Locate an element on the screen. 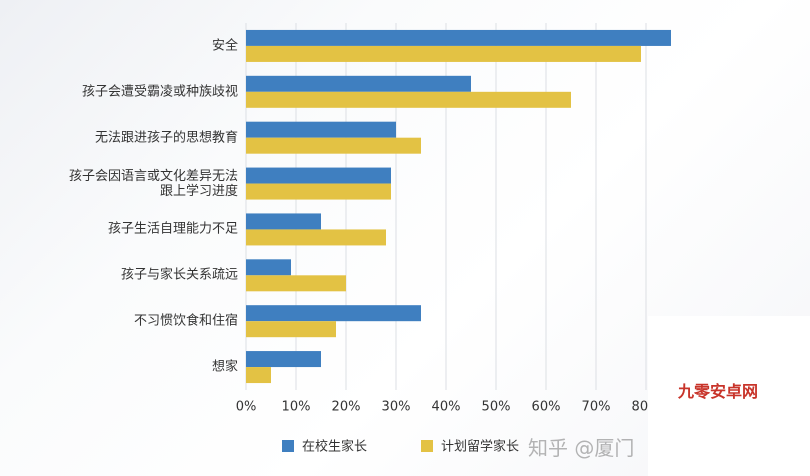 Image resolution: width=810 pixels, height=476 pixels. x-tick-label: 30% is located at coordinates (396, 407).